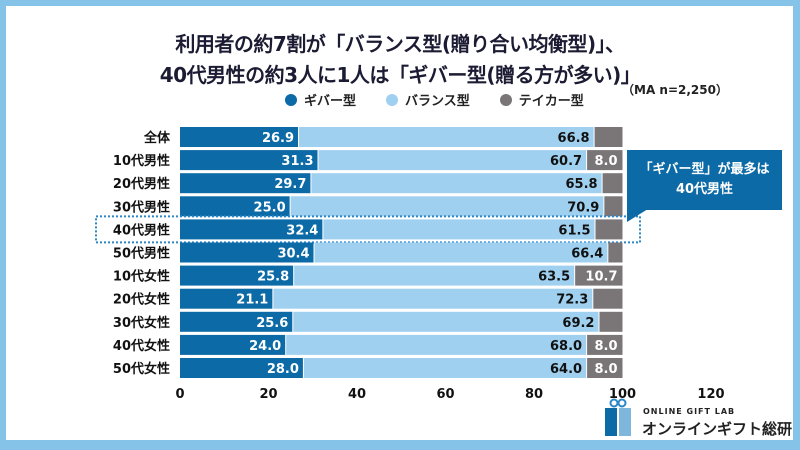 This screenshot has width=800, height=450. I want to click on category-label: 30代男性, so click(141, 207).